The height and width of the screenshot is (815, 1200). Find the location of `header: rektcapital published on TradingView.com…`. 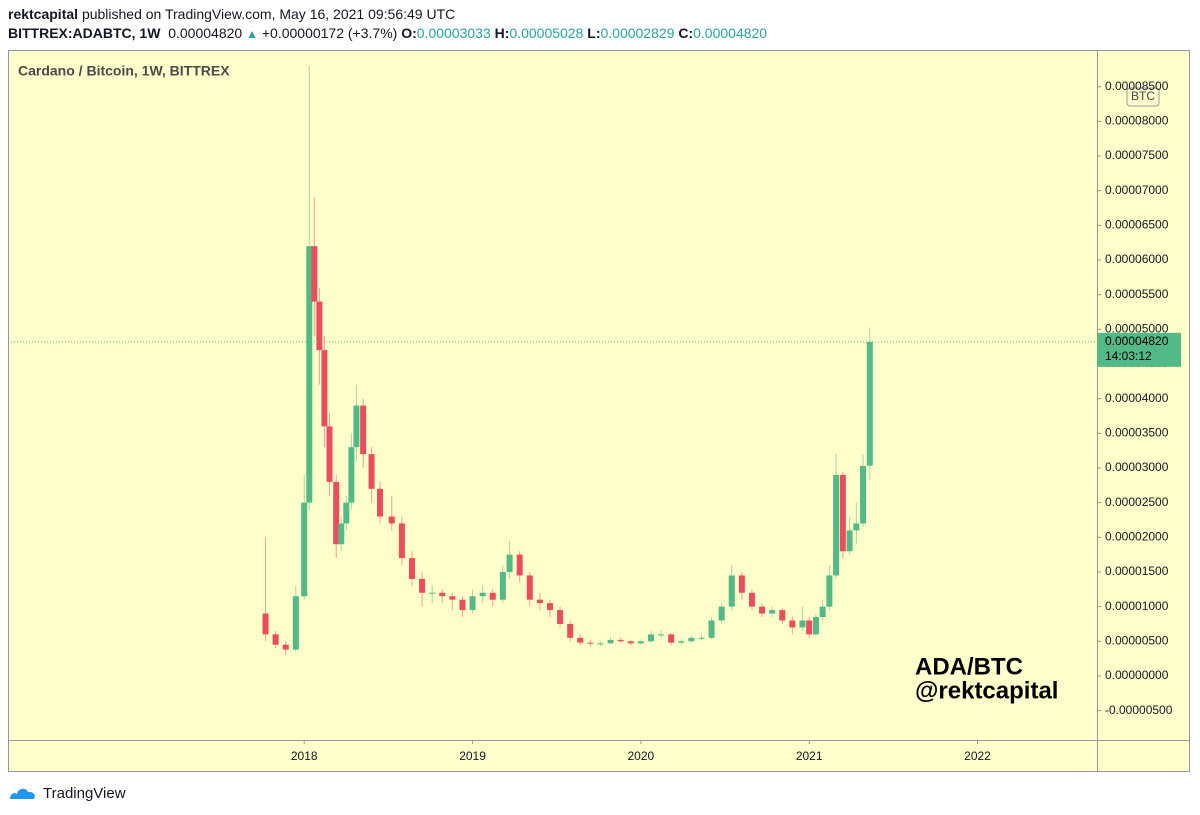

header: rektcapital published on TradingView.com… is located at coordinates (387, 24).